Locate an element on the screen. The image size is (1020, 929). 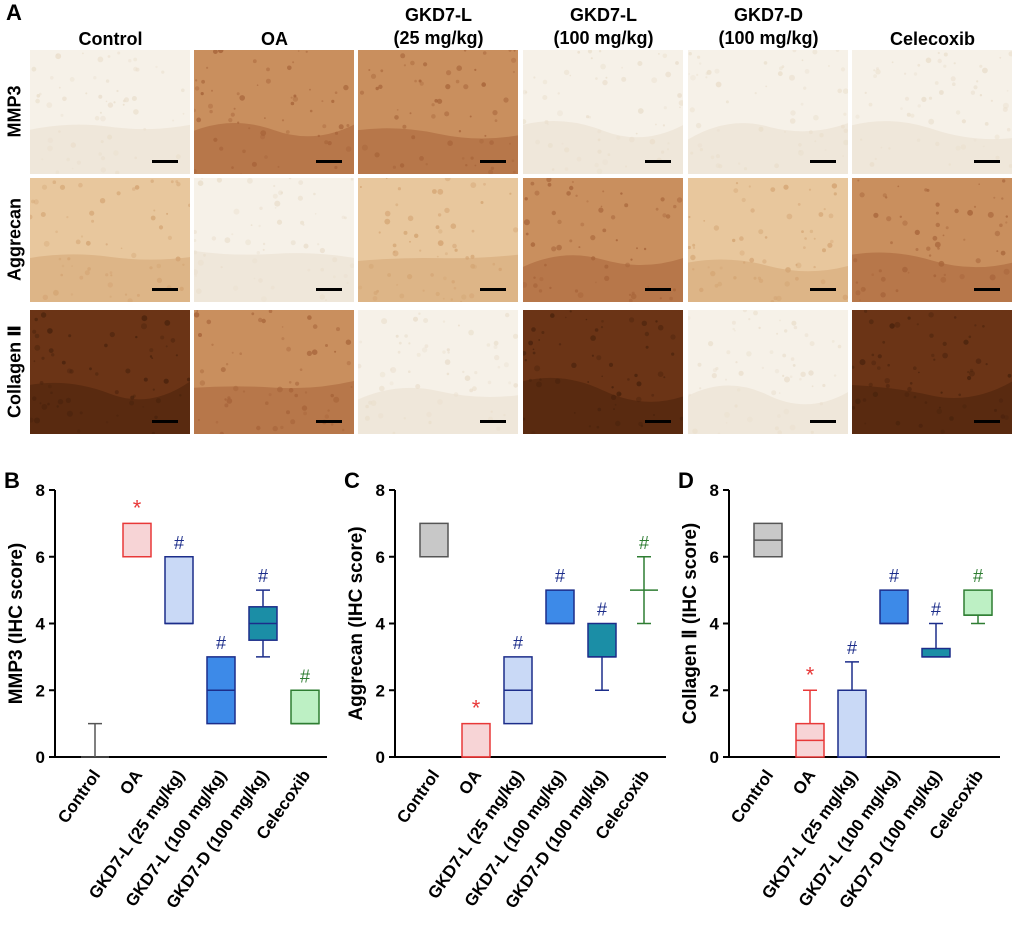
column-header: GKD7-D (100 mg/kg) is located at coordinates (768, 26).